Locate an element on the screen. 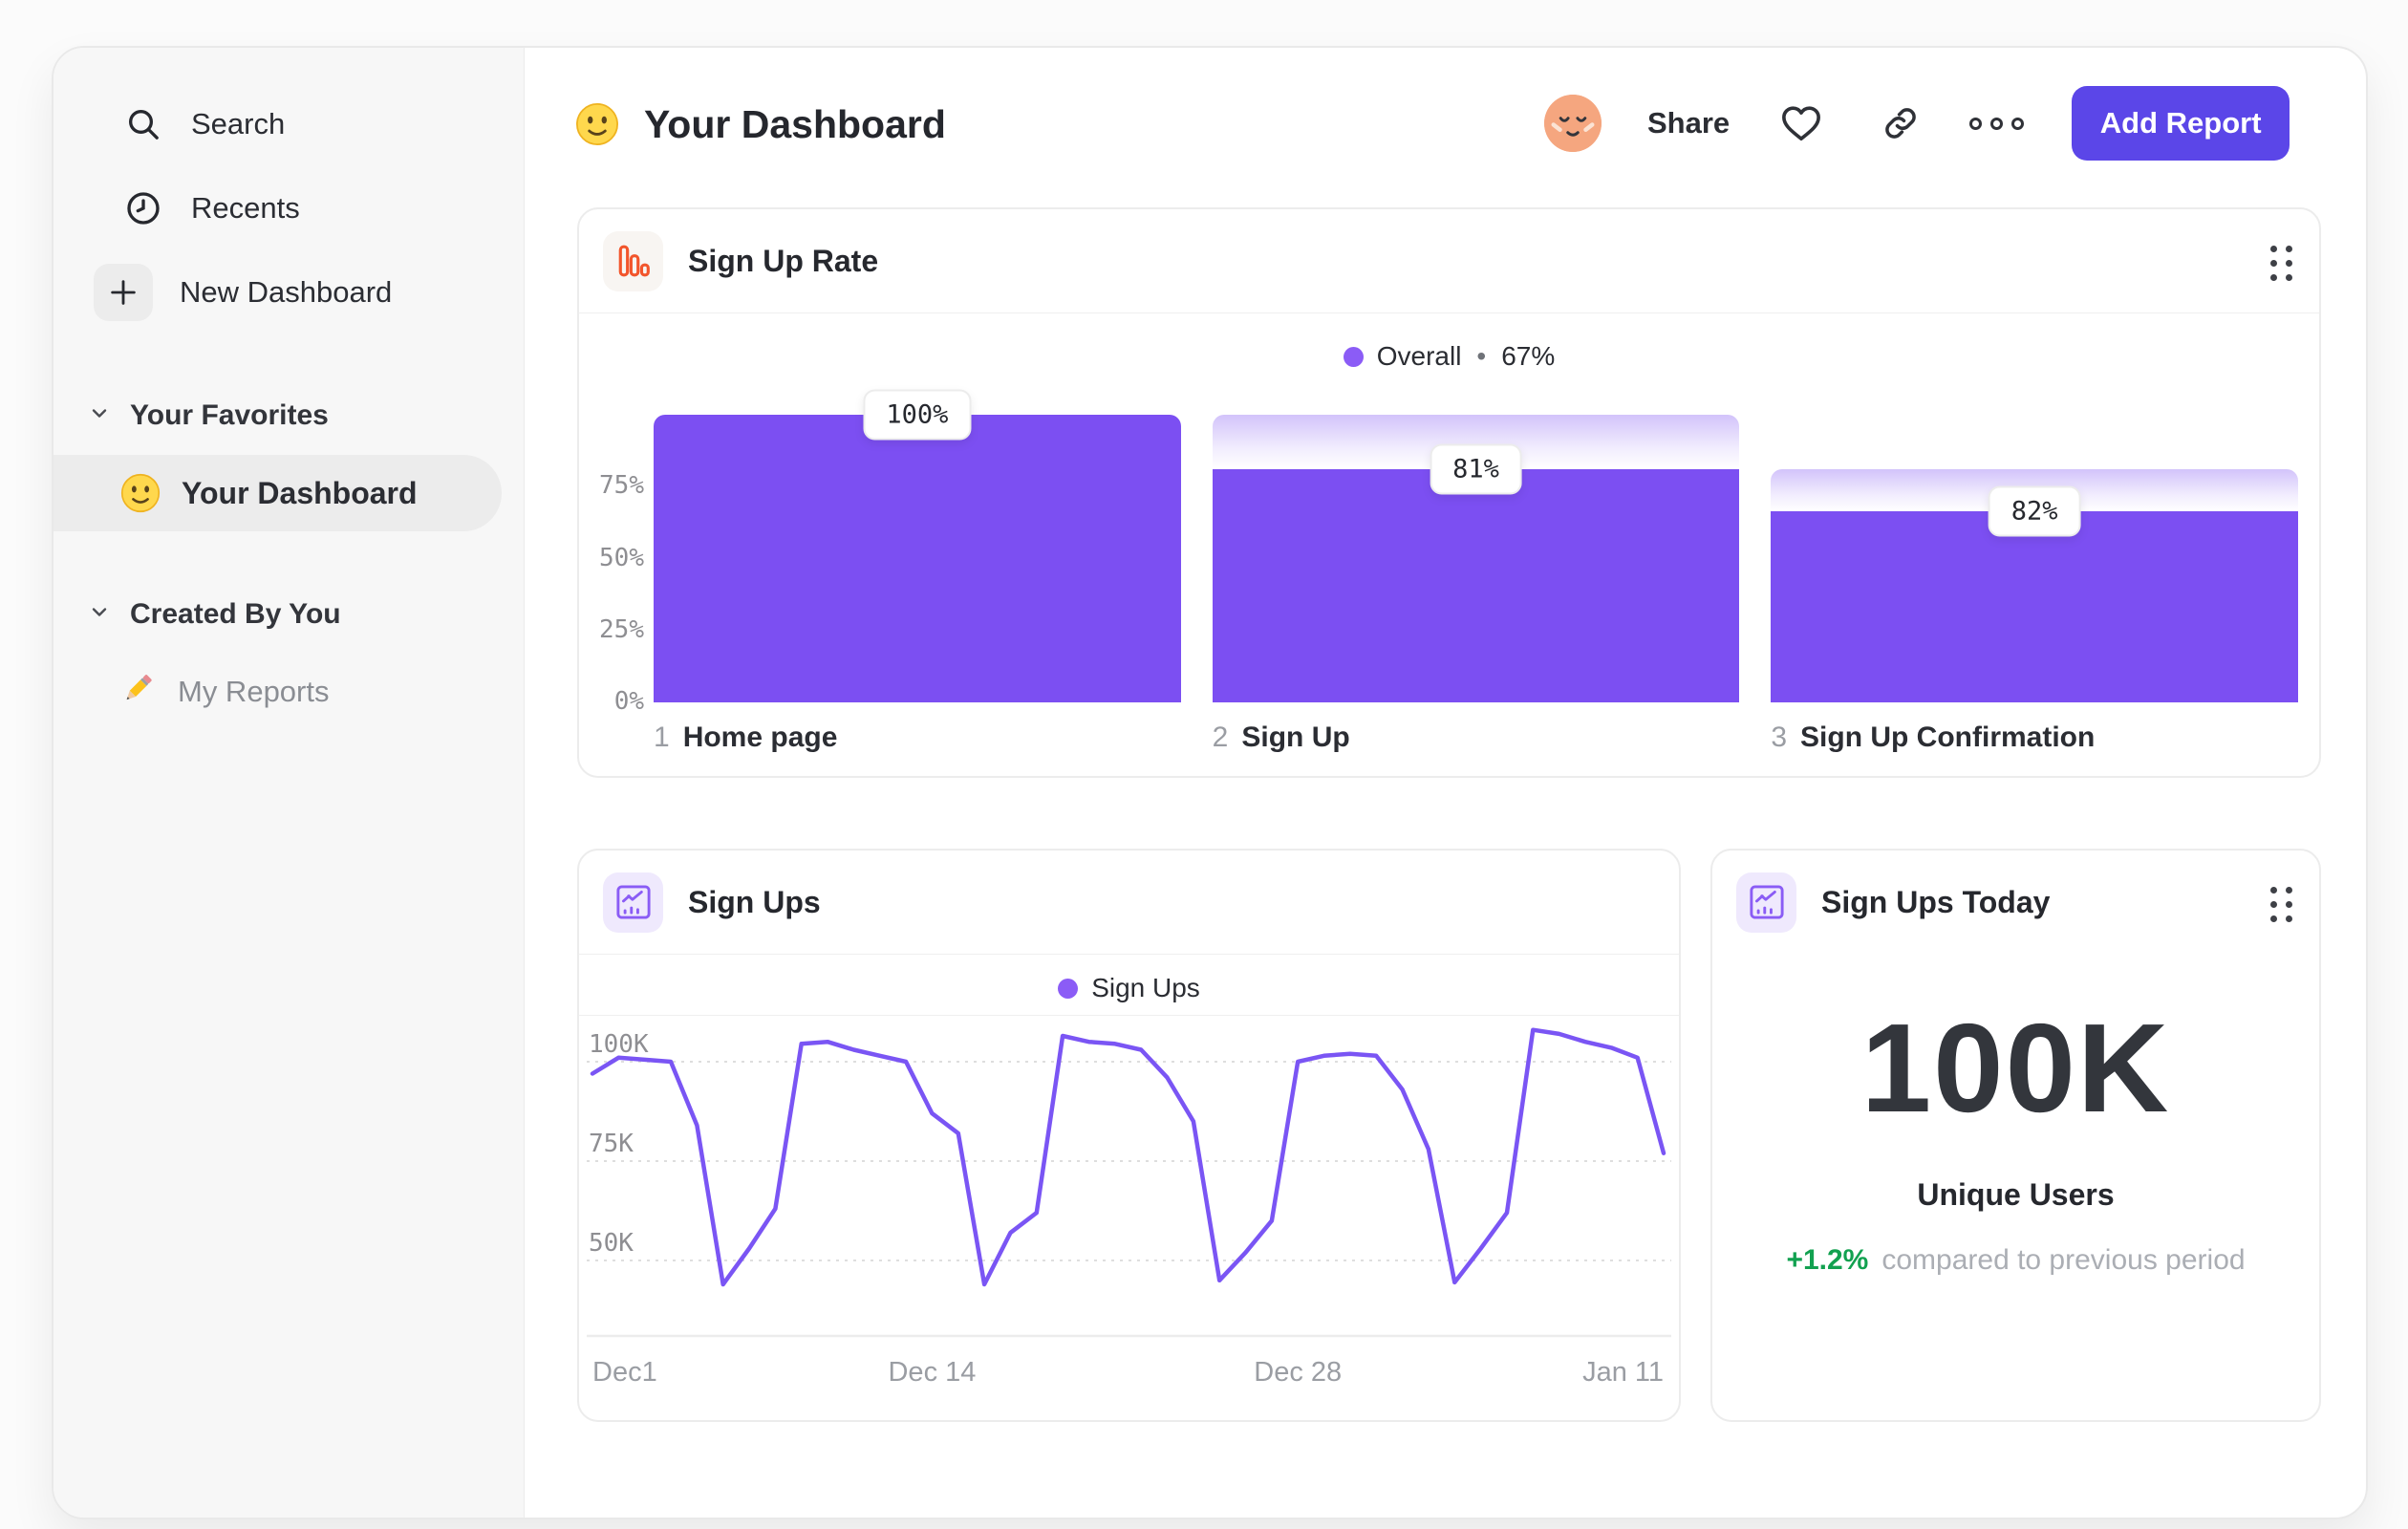 This screenshot has width=2408, height=1529. page-title: Your Dashboard is located at coordinates (795, 123).